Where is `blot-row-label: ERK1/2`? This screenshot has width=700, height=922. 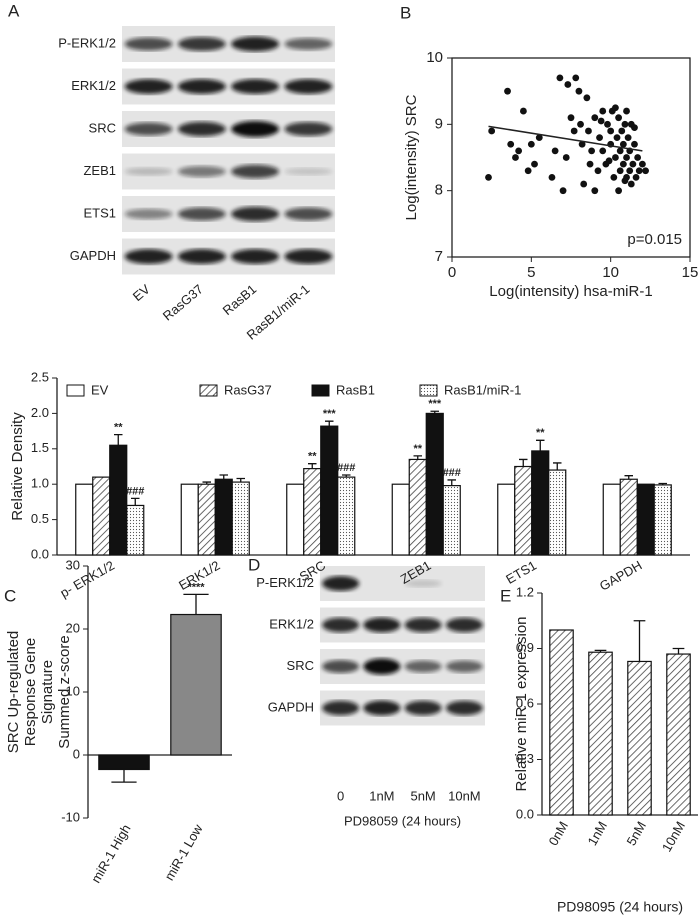
blot-row-label: ERK1/2 is located at coordinates (291, 623).